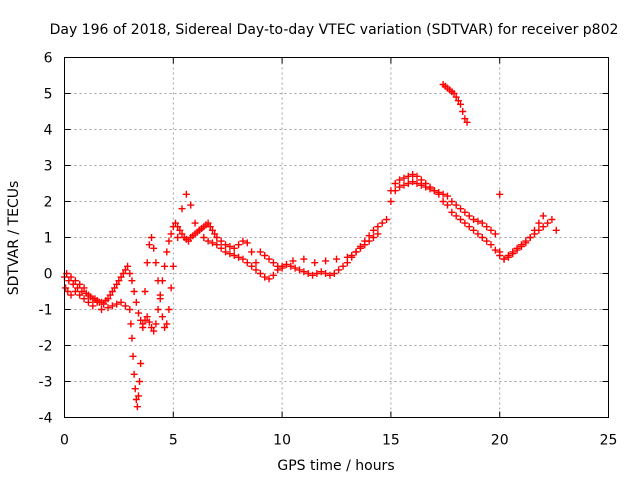  What do you see at coordinates (46, 311) in the screenshot?
I see `y-tick-label: -1` at bounding box center [46, 311].